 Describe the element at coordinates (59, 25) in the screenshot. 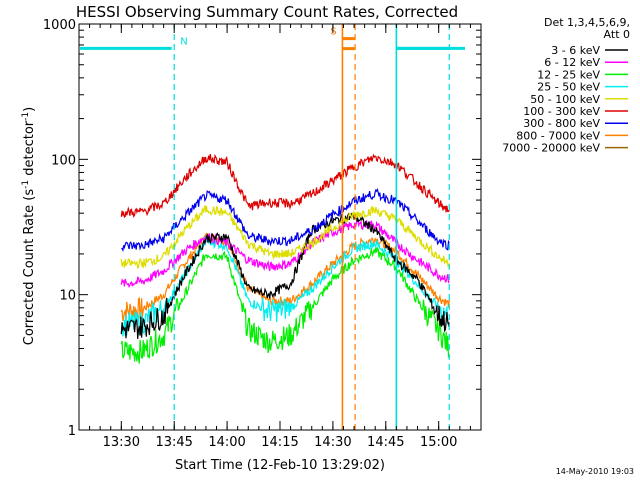

I see `y-tick-label: 1000` at that location.